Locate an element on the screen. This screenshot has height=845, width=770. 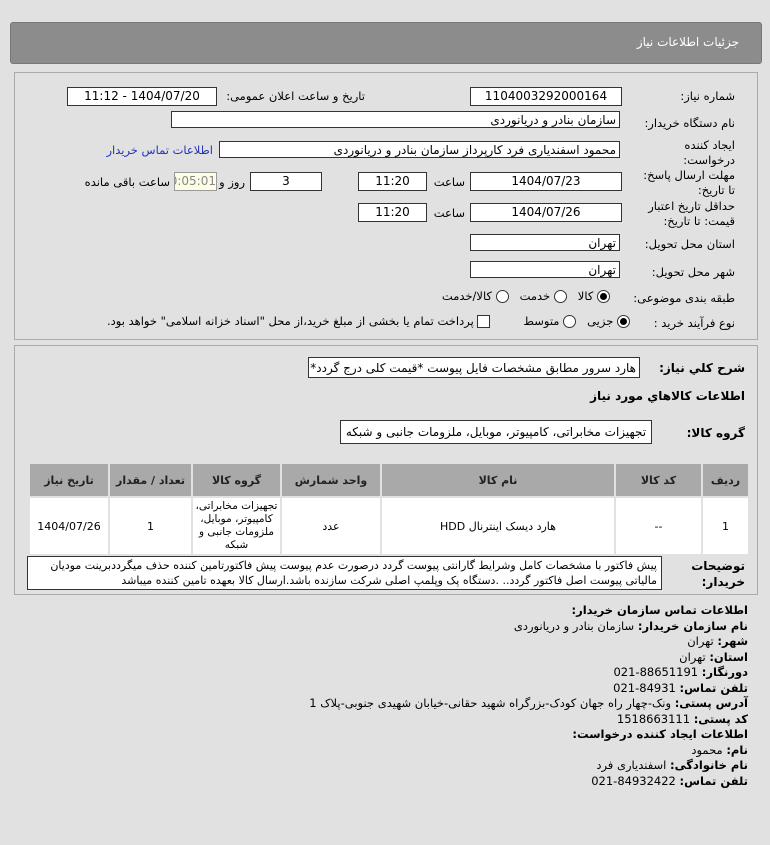
col-group: گروه کالا is located at coordinates (236, 480).